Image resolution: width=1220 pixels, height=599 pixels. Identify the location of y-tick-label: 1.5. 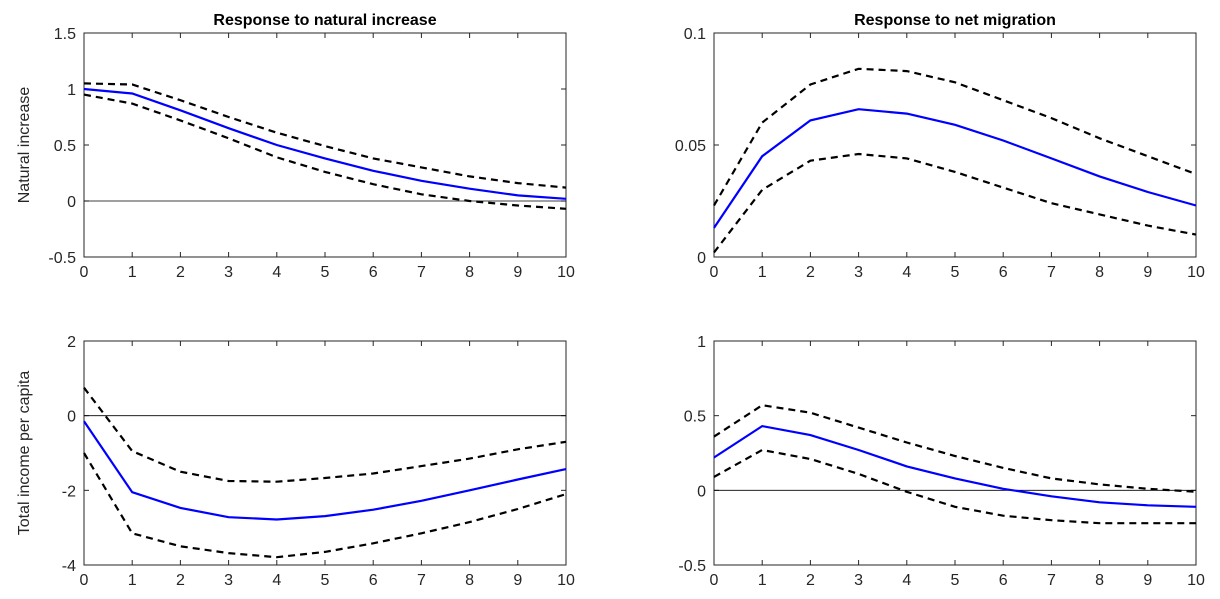
(65, 34).